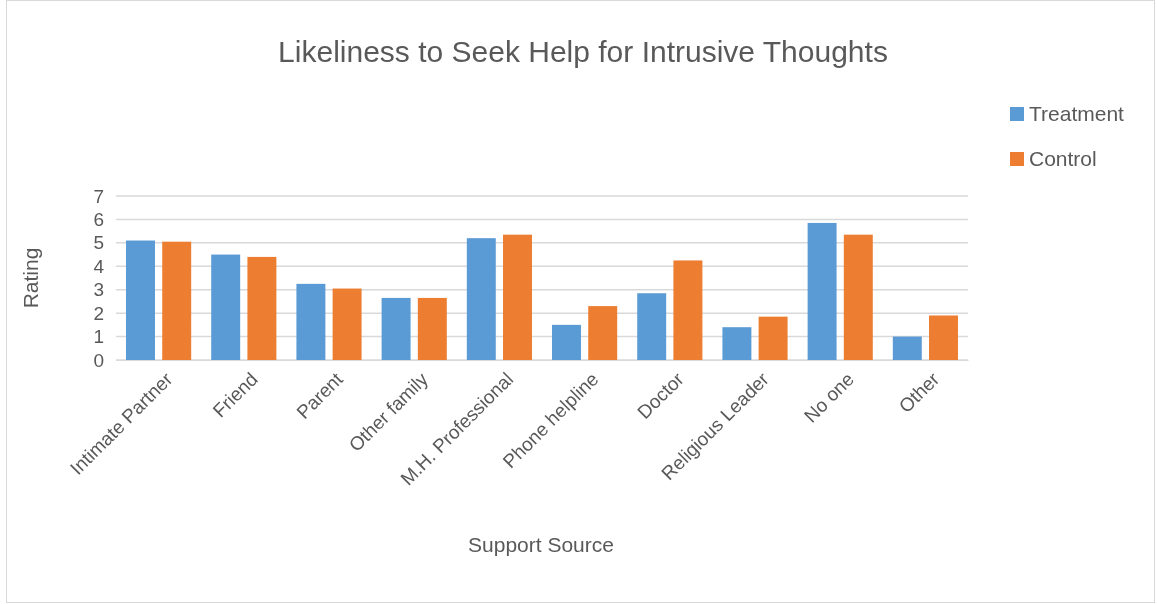 This screenshot has height=604, width=1157. What do you see at coordinates (98, 360) in the screenshot?
I see `y-tick-label: 0` at bounding box center [98, 360].